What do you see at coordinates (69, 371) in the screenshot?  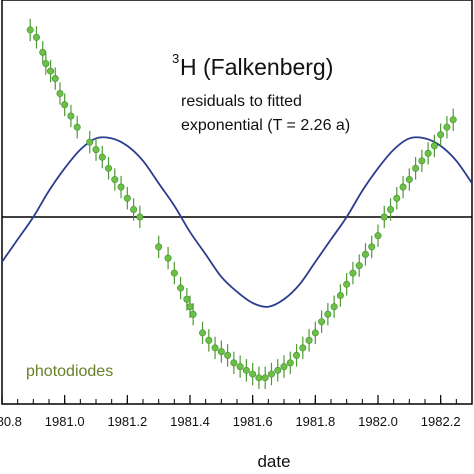 I see `legend-label-photodiodes: photodiodes` at bounding box center [69, 371].